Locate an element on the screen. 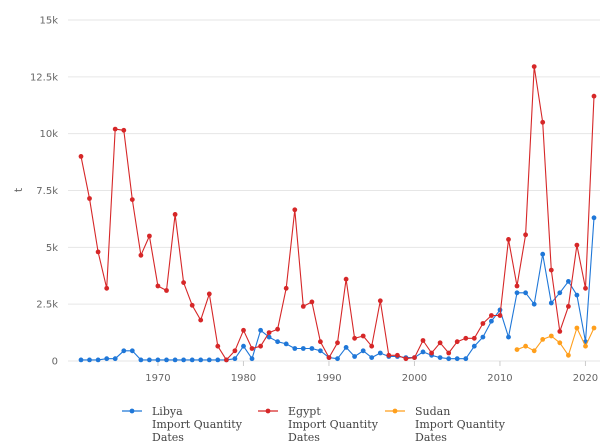 The image size is (605, 447). x-tick-label: 1970 is located at coordinates (157, 378).